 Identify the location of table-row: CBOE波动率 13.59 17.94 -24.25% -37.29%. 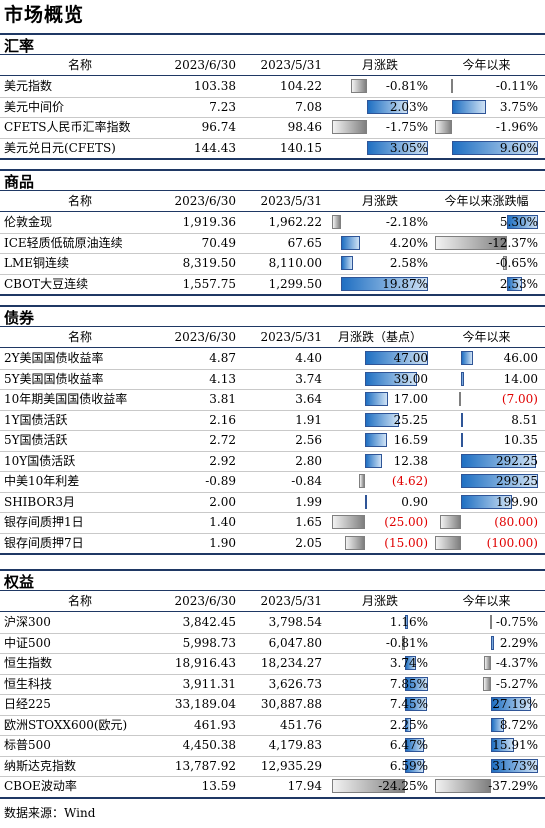
(272, 787).